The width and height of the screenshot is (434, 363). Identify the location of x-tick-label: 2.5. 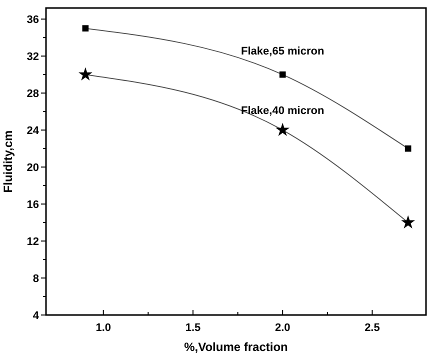
(372, 328).